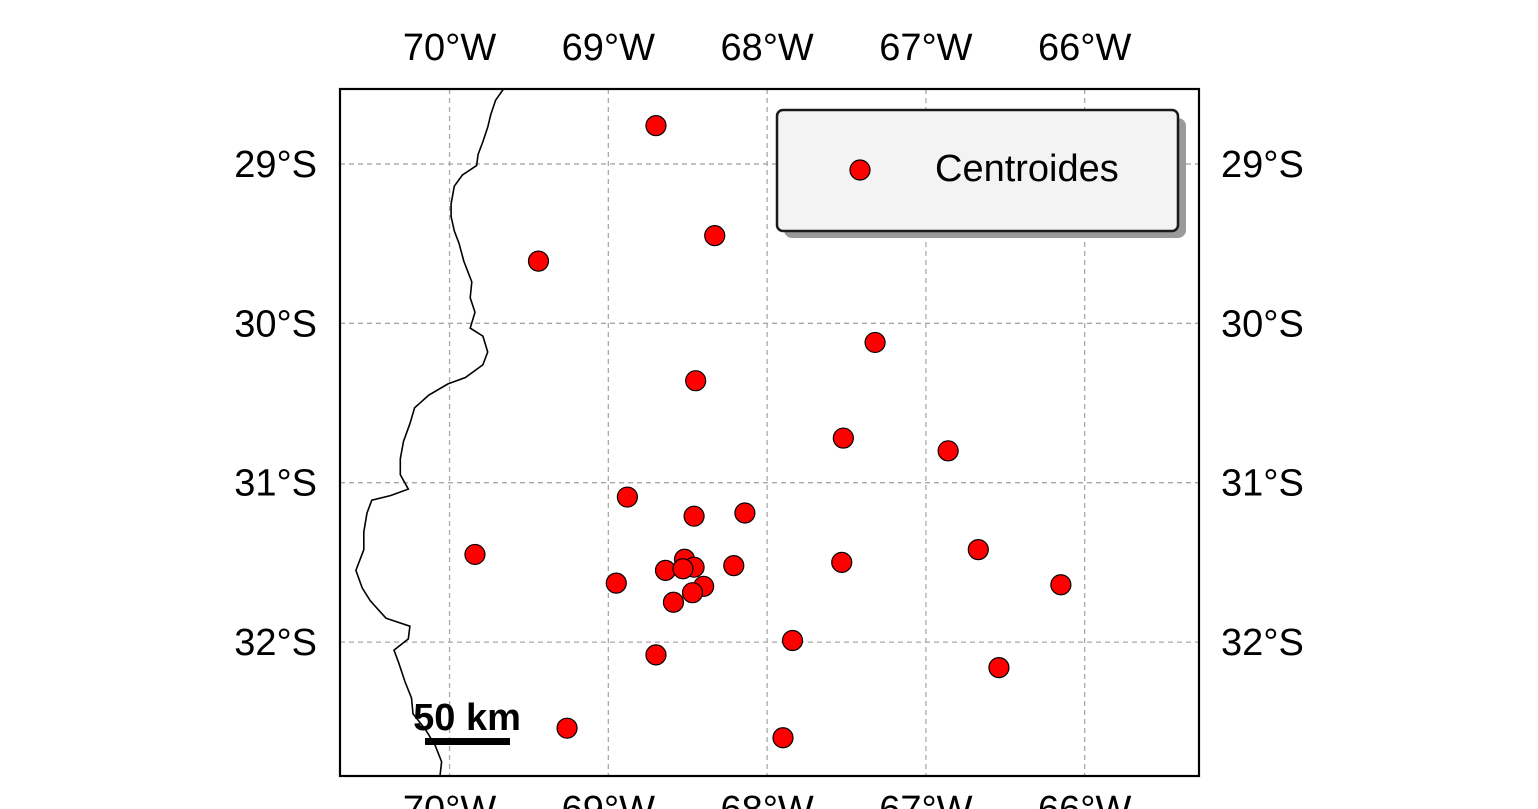 This screenshot has width=1538, height=809. Describe the element at coordinates (275, 165) in the screenshot. I see `lat-tick-label-left: 29°S` at that location.